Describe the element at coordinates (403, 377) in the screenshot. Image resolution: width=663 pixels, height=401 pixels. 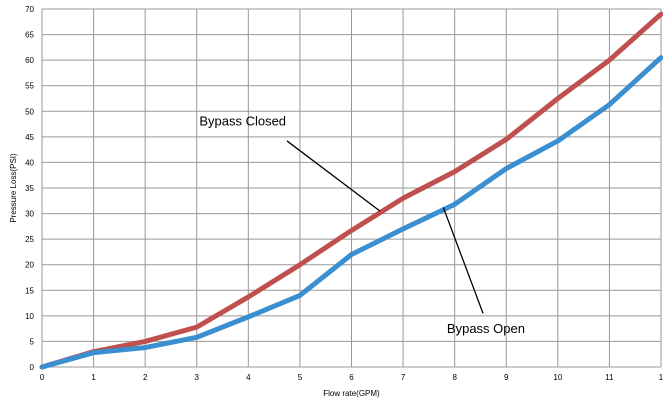
I see `x-tick-label-7: 7` at that location.